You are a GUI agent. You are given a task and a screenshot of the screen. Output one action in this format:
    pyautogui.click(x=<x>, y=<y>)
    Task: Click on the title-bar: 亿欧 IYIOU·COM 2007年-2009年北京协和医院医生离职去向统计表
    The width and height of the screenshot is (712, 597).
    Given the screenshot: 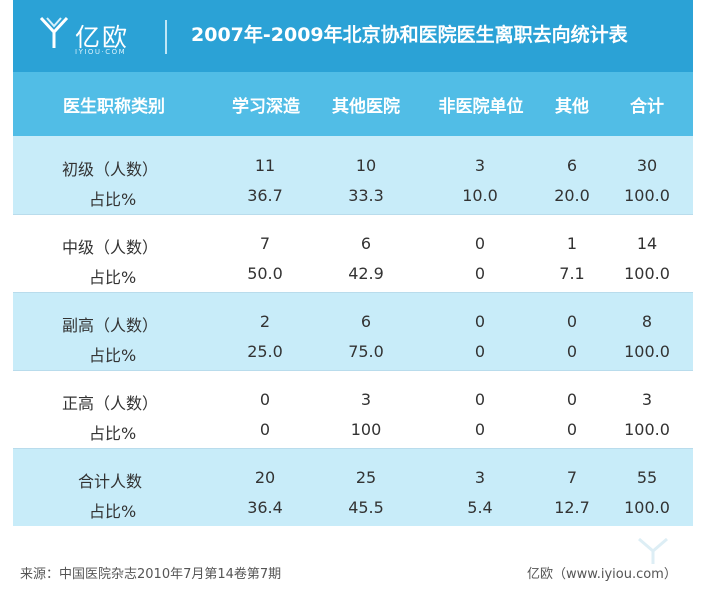 What is the action you would take?
    pyautogui.click(x=353, y=36)
    